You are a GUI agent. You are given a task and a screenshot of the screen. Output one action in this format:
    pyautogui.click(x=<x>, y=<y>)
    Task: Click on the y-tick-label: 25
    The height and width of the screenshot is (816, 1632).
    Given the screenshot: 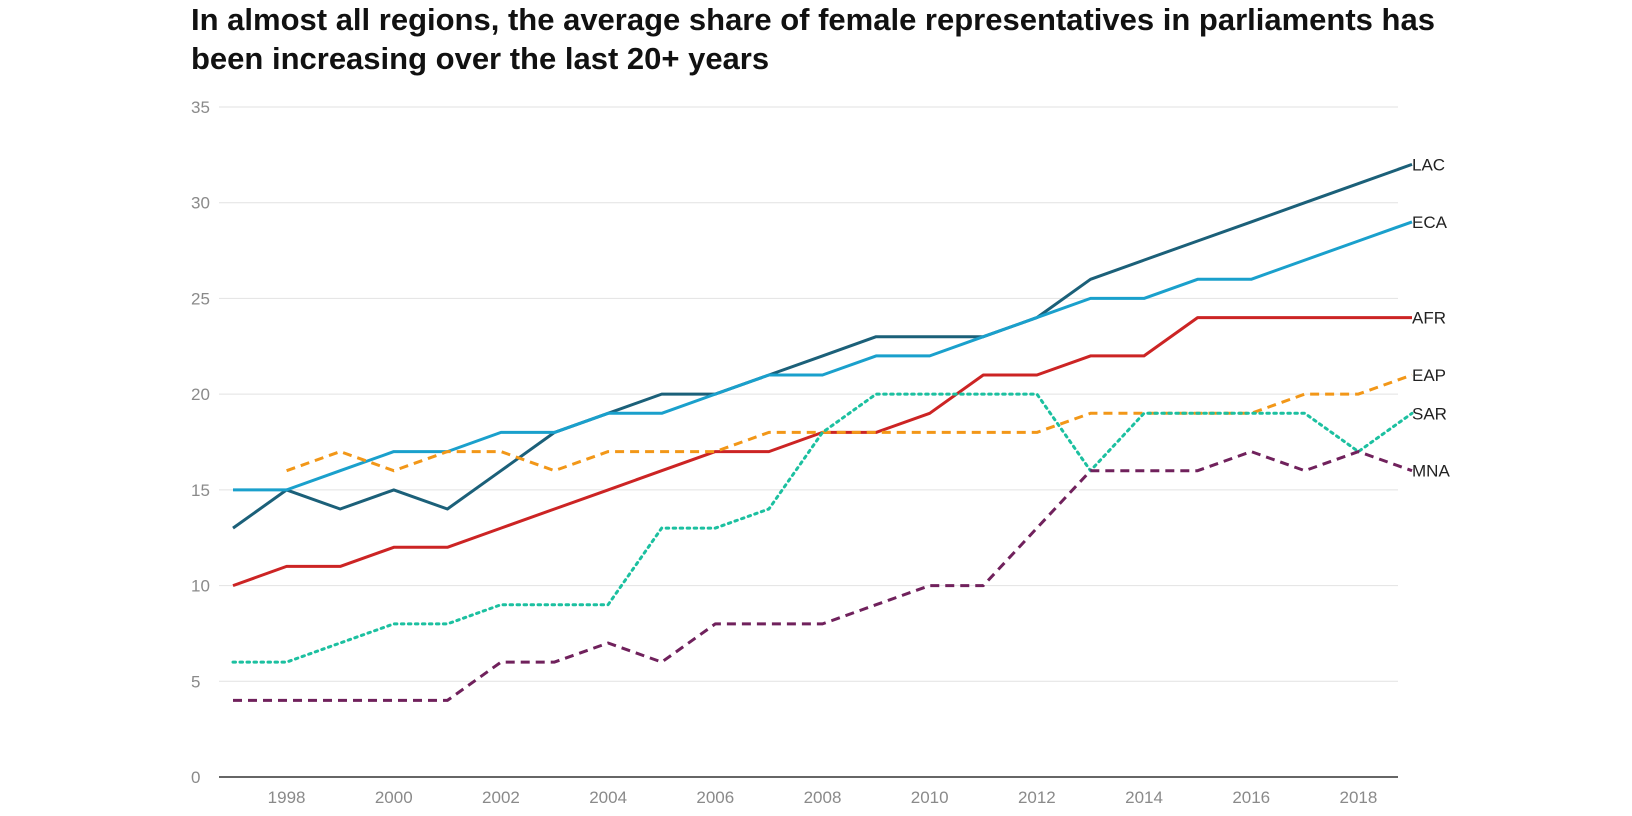 What is the action you would take?
    pyautogui.click(x=200, y=298)
    